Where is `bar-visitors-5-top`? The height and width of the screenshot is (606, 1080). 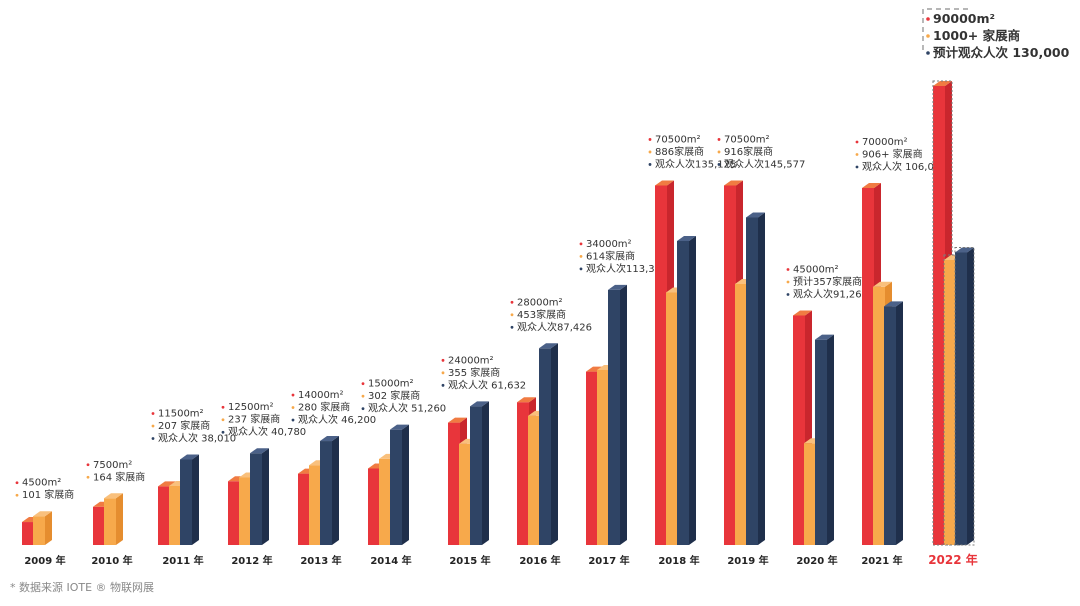 bar-visitors-5-top is located at coordinates (399, 427).